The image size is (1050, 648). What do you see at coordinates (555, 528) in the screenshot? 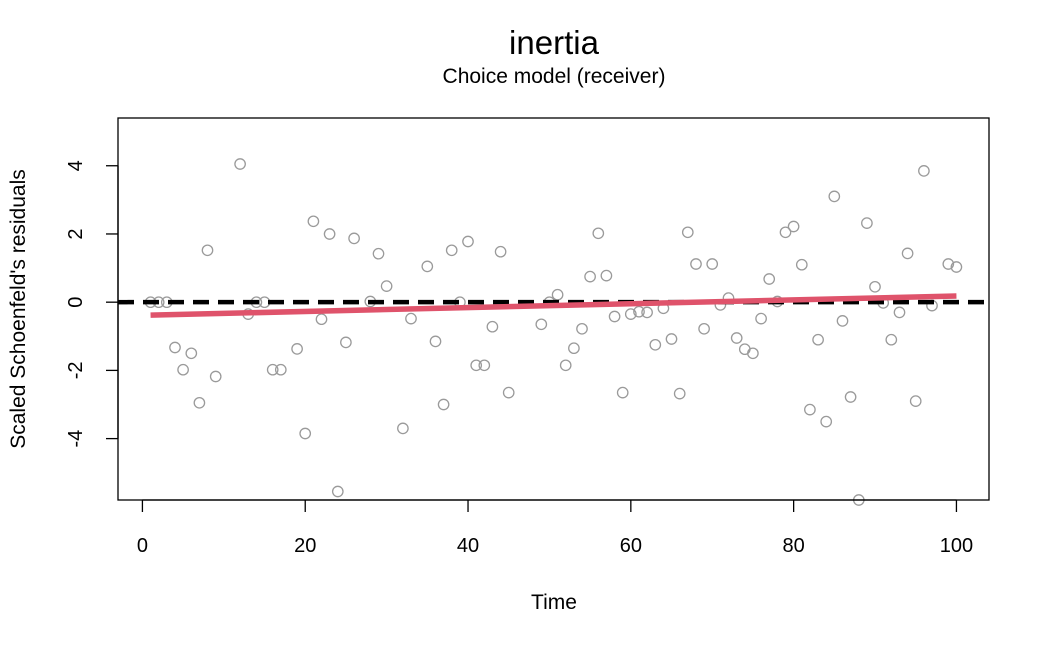
I see `x-axis: 0 20 40 60 80 100` at bounding box center [555, 528].